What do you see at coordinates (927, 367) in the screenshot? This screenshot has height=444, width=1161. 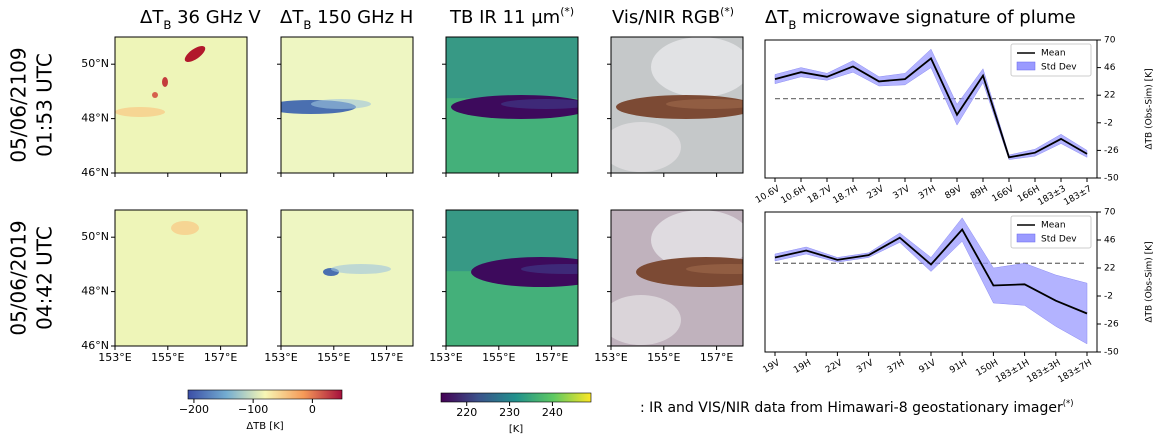 I see `x-tick-label: 91V` at bounding box center [927, 367].